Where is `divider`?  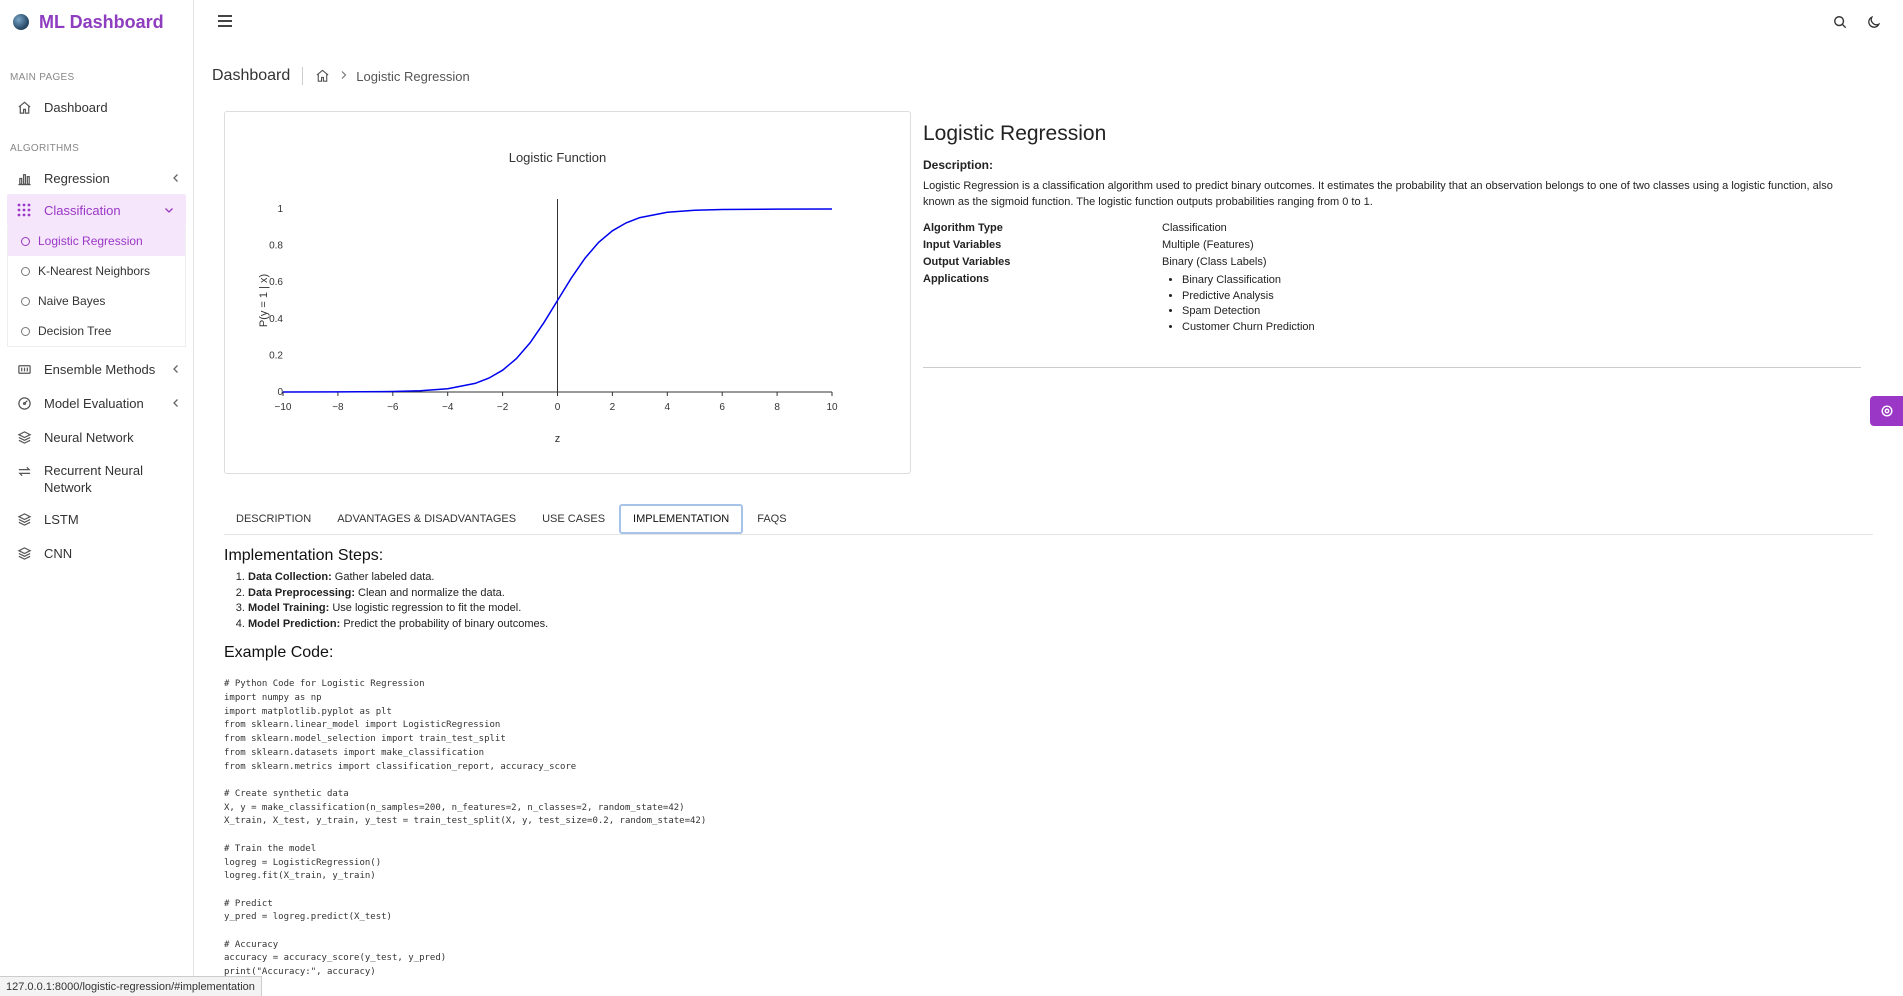 divider is located at coordinates (1392, 368).